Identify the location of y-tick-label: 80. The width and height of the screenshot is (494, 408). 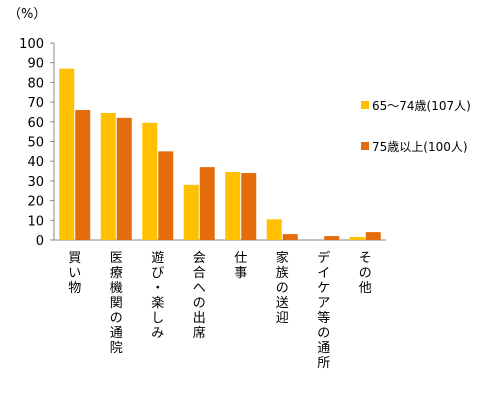
(35, 83).